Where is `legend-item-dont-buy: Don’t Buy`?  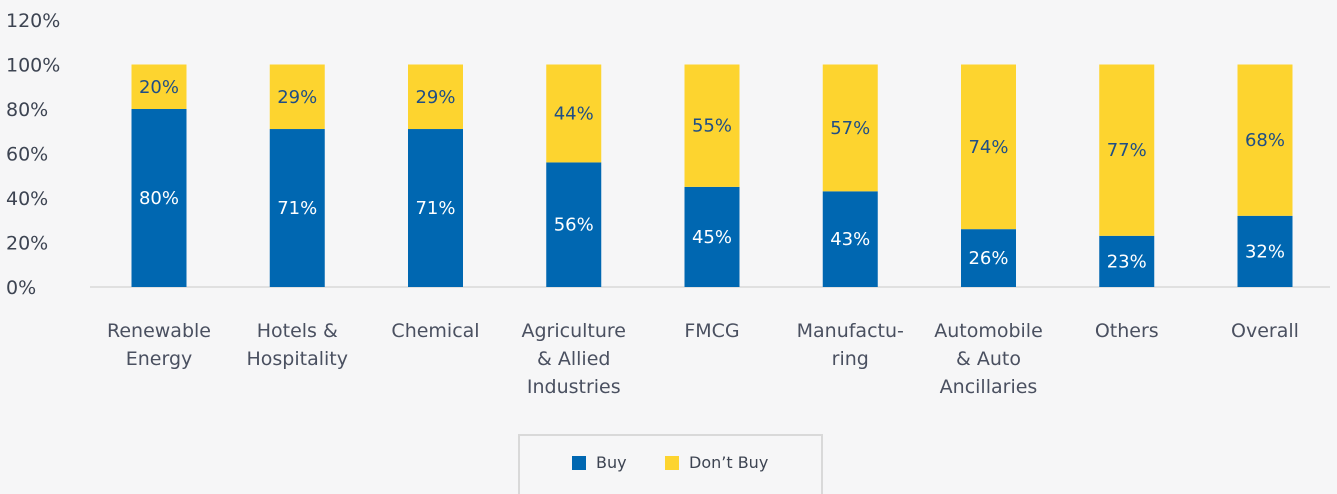
legend-item-dont-buy: Don’t Buy is located at coordinates (716, 462).